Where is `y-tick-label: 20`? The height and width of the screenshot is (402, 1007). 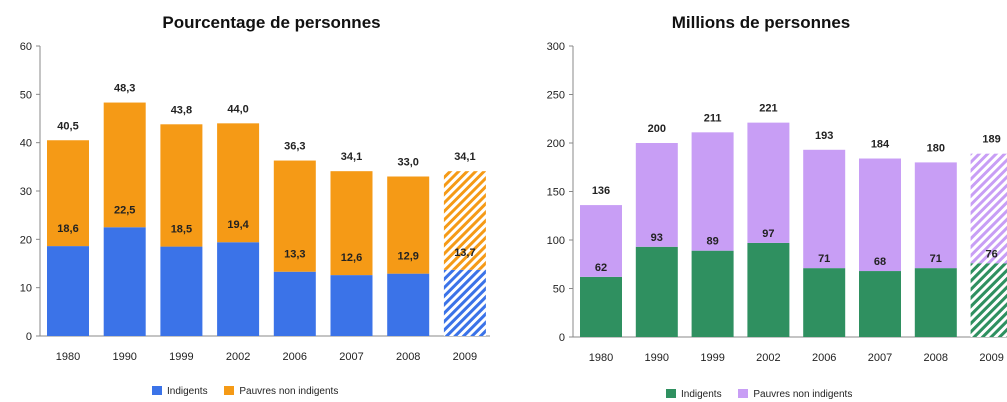 y-tick-label: 20 is located at coordinates (26, 240).